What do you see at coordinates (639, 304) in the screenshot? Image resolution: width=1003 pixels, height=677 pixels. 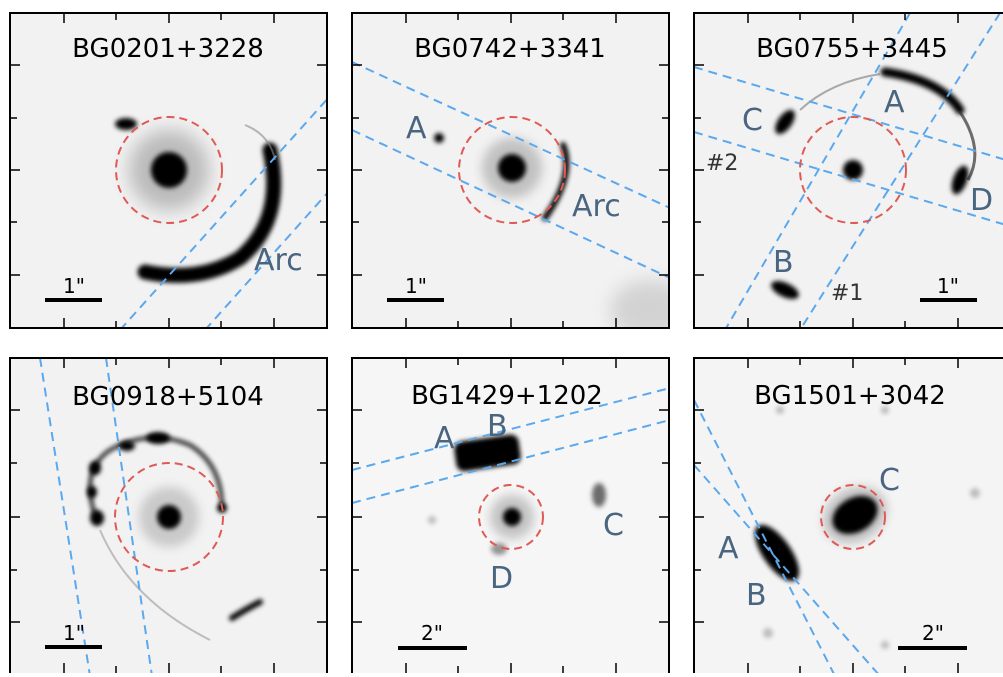 I see `background-smudge` at bounding box center [639, 304].